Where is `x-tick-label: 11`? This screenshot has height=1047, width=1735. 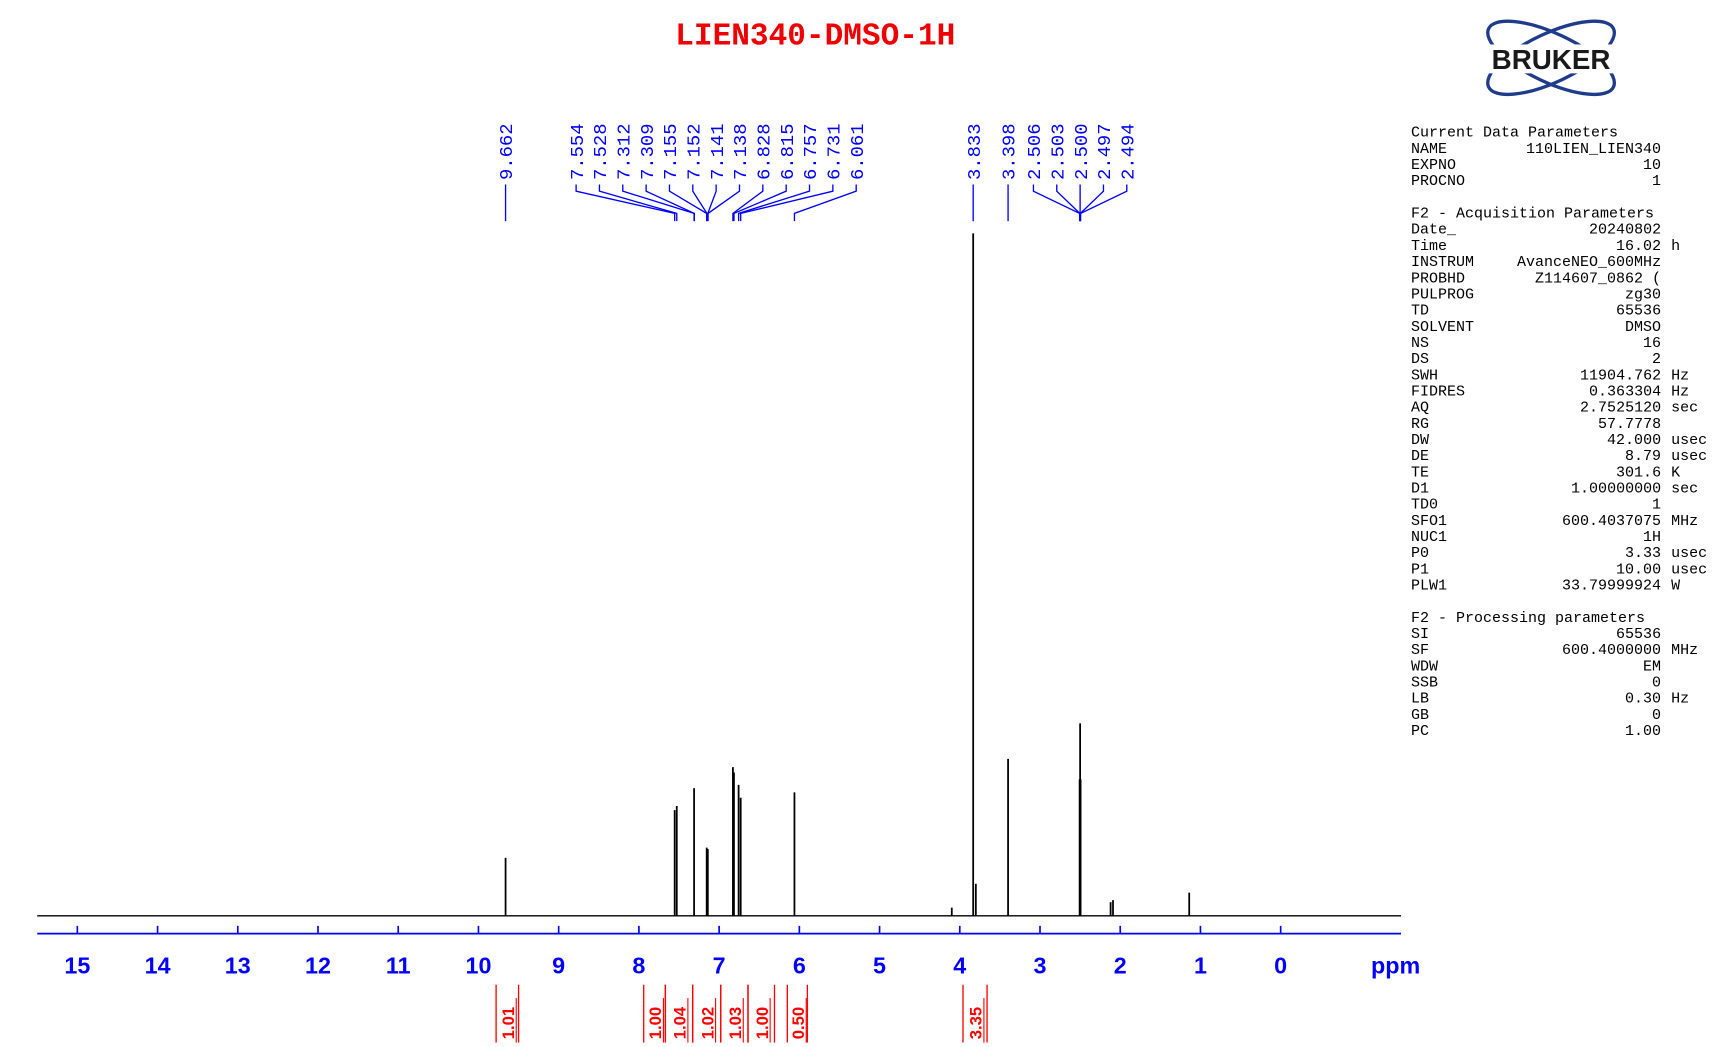
x-tick-label: 11 is located at coordinates (398, 966).